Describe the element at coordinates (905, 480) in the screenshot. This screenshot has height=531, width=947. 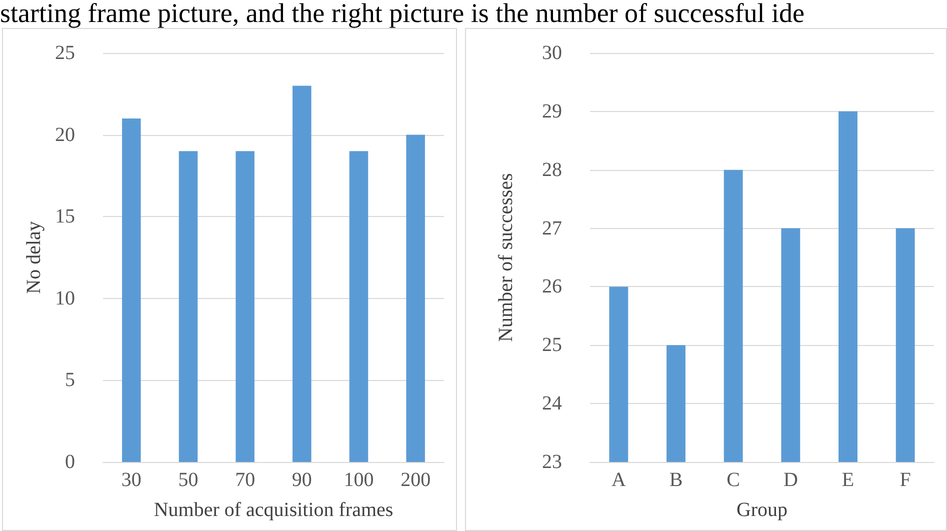
I see `x-tick-label: F` at that location.